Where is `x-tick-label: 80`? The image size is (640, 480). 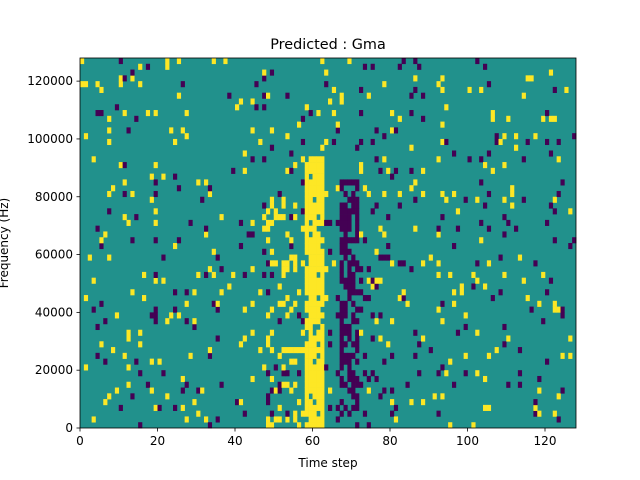
x-tick-label: 80 is located at coordinates (389, 441).